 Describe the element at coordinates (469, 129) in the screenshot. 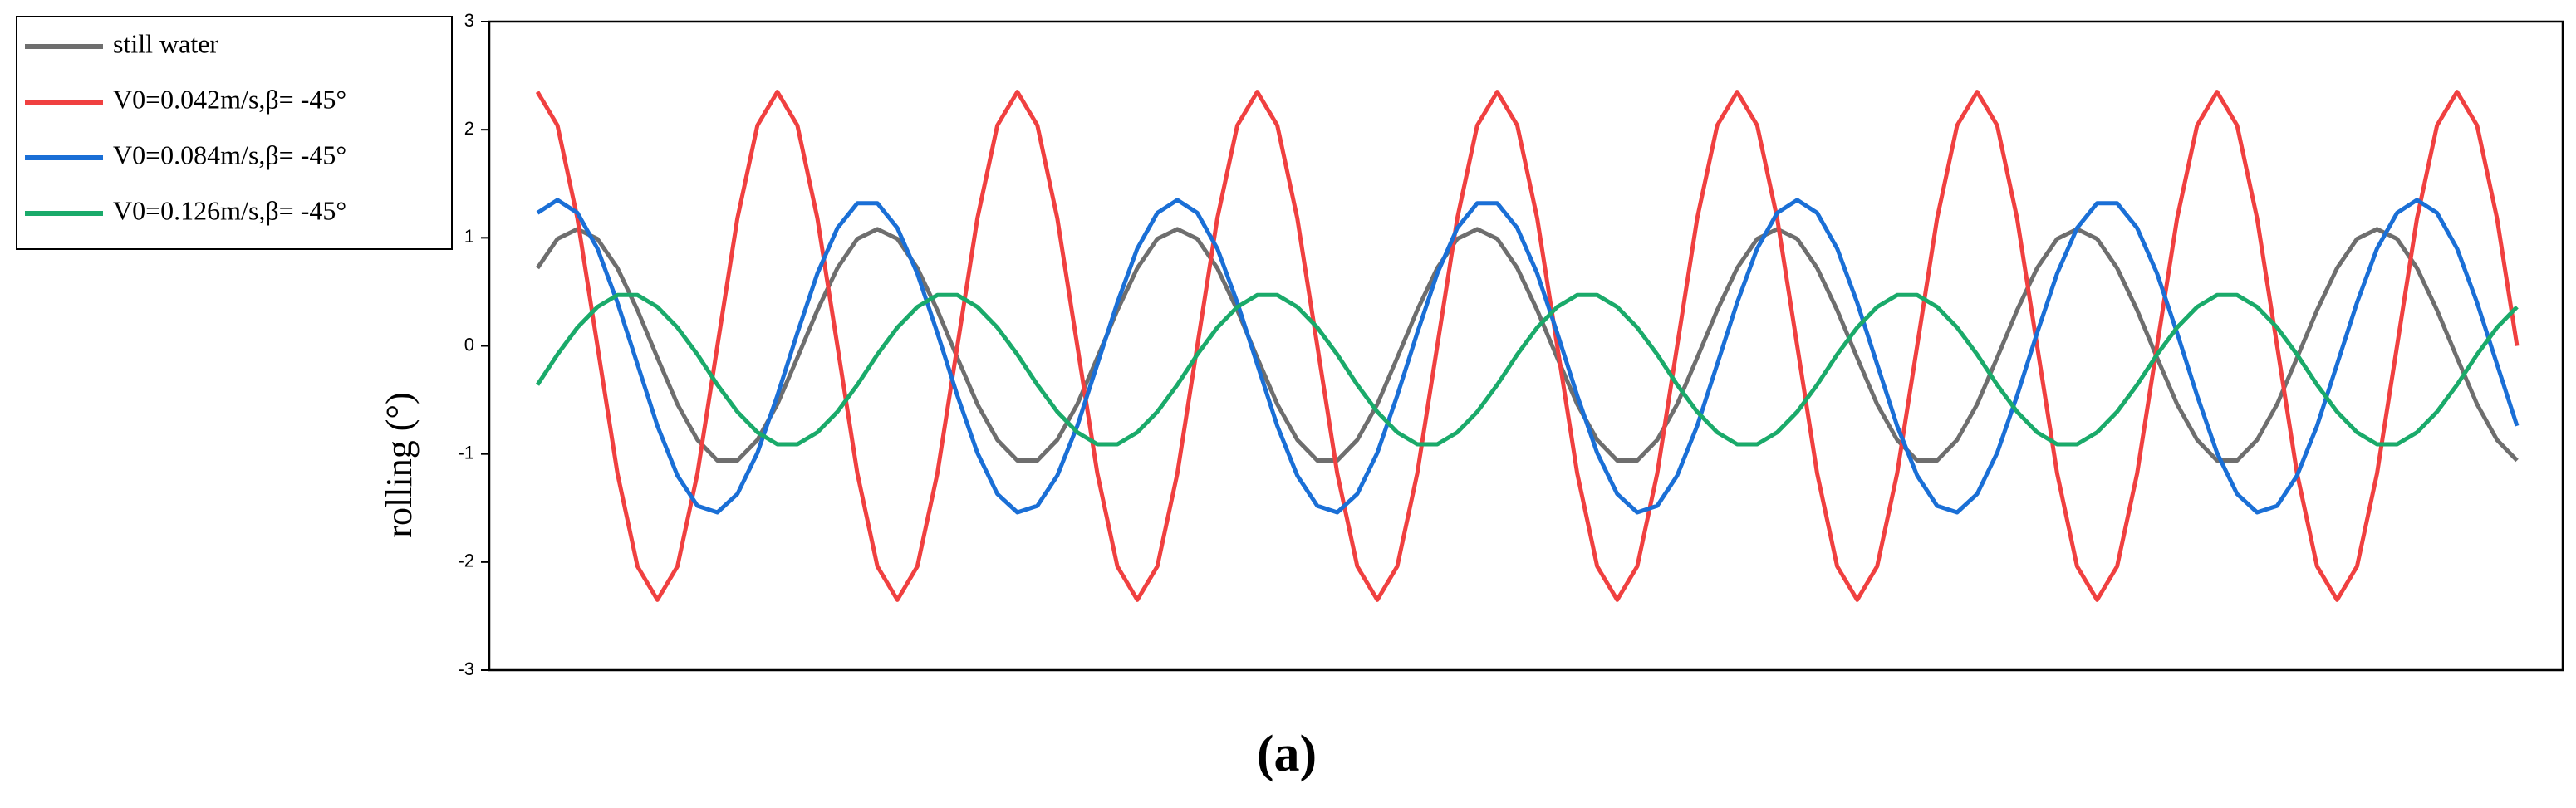

I see `y-tick-label: 2` at that location.